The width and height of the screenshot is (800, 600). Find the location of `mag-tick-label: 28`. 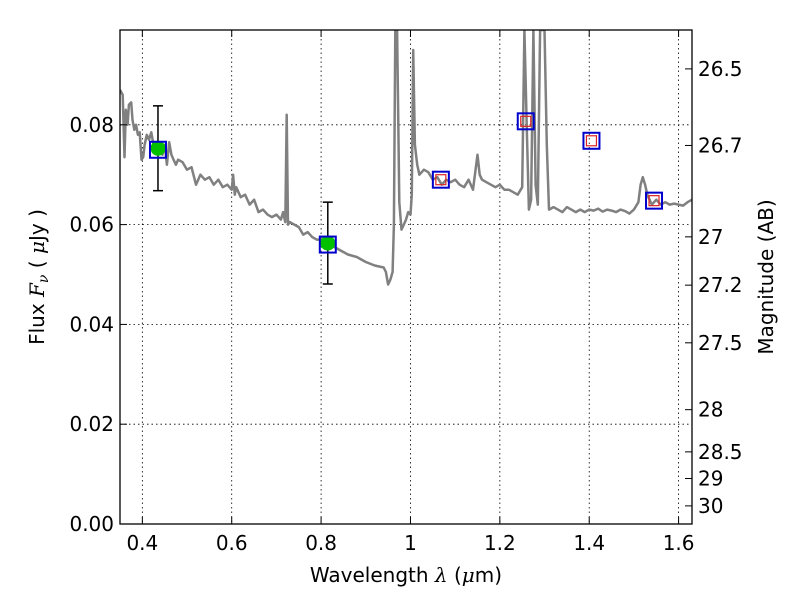

mag-tick-label: 28 is located at coordinates (710, 410).